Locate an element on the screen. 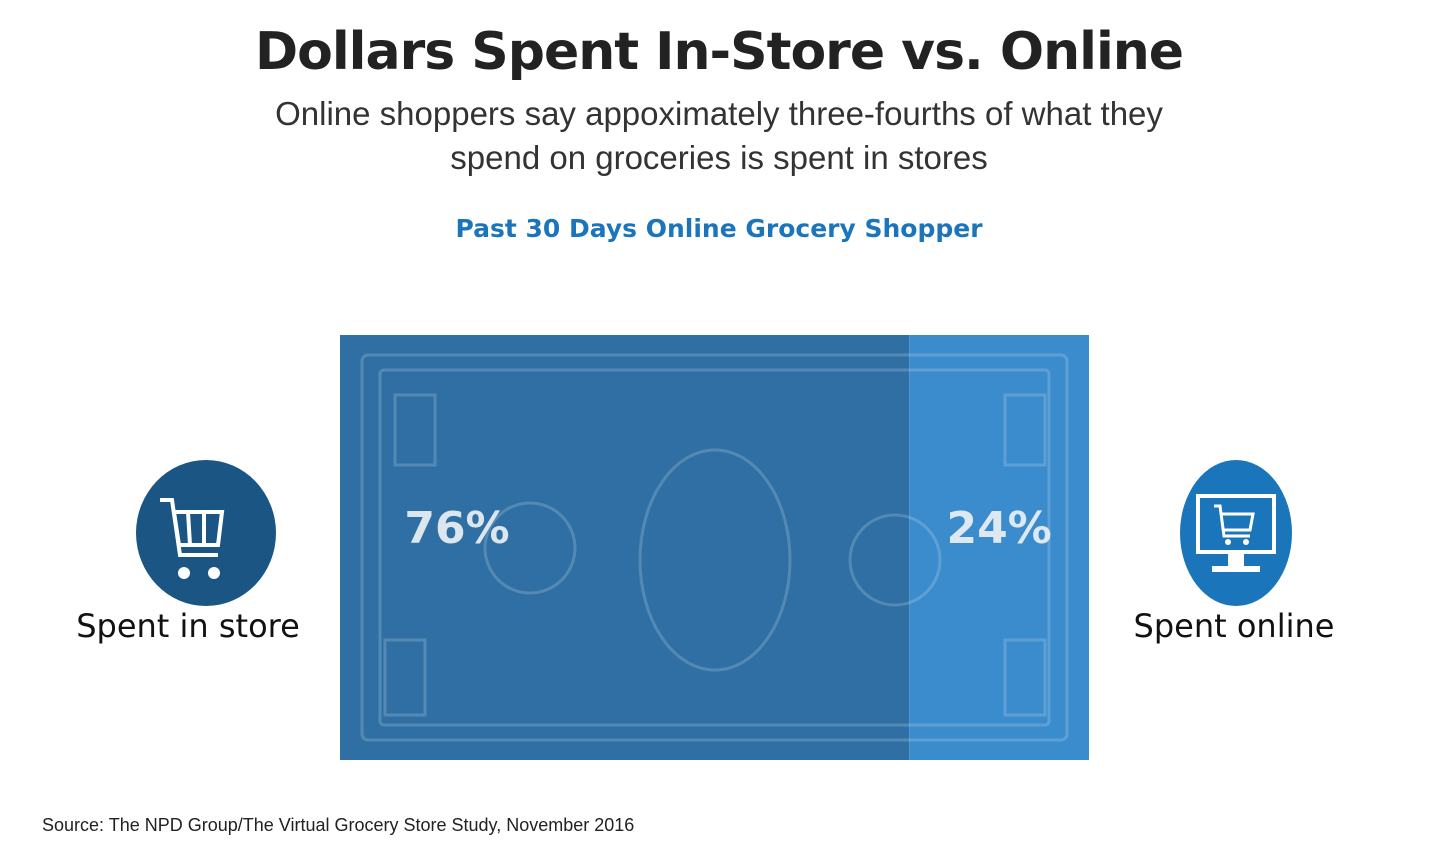 The height and width of the screenshot is (862, 1438). value-label: 76% is located at coordinates (456, 528).